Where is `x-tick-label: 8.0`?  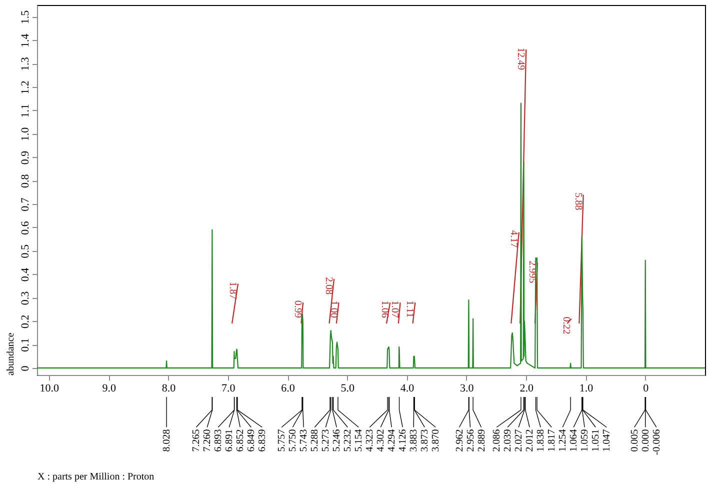
x-tick-label: 8.0 is located at coordinates (169, 388).